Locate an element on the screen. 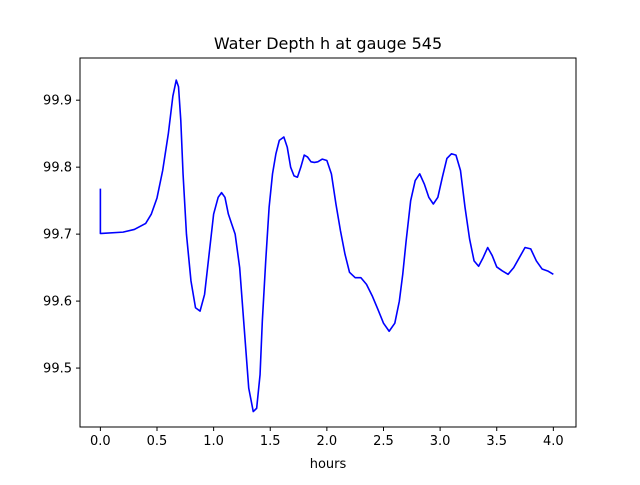 Image resolution: width=640 pixels, height=485 pixels. x-tick-label: 3.5 is located at coordinates (496, 441).